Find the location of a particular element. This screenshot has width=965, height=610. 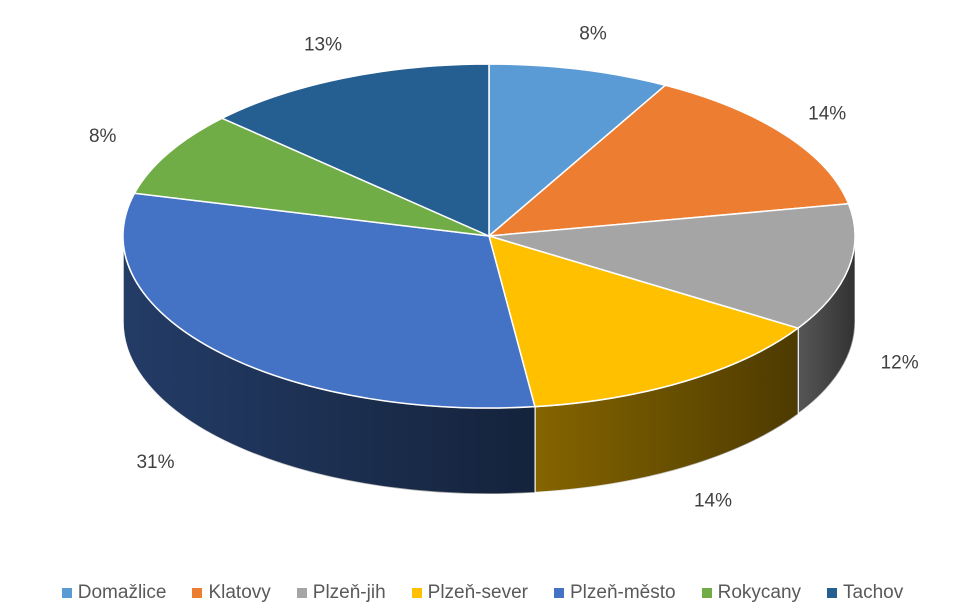

data-label-plzen-jih: 12% is located at coordinates (900, 362).